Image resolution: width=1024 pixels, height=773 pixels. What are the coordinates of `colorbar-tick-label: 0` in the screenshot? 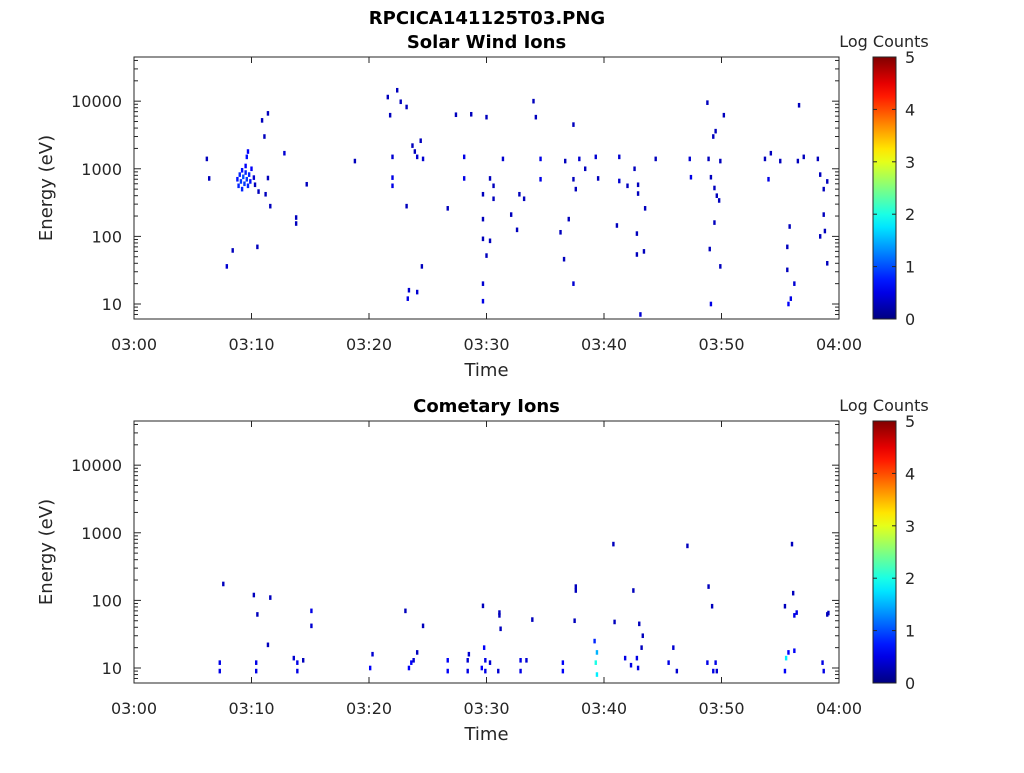 It's located at (910, 319).